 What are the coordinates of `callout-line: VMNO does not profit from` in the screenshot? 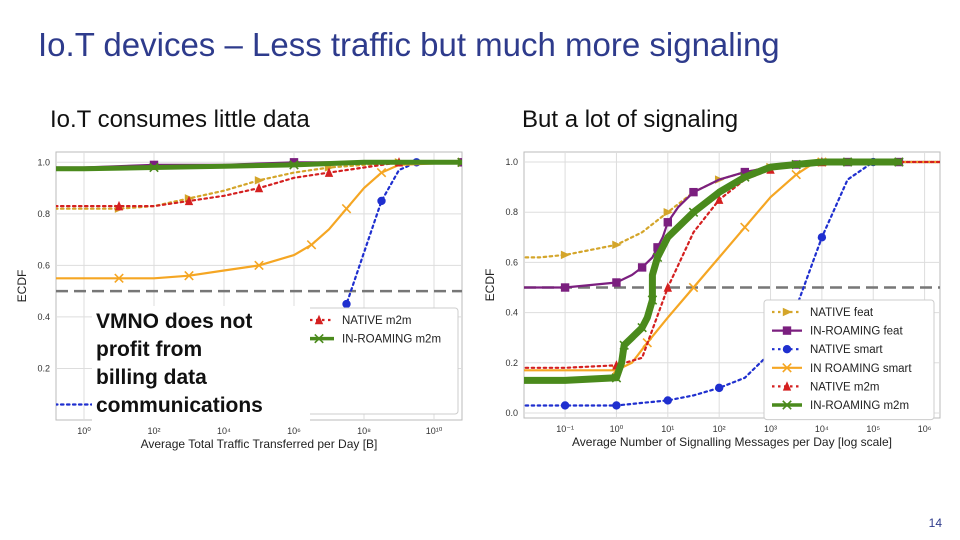 It's located at (174, 335).